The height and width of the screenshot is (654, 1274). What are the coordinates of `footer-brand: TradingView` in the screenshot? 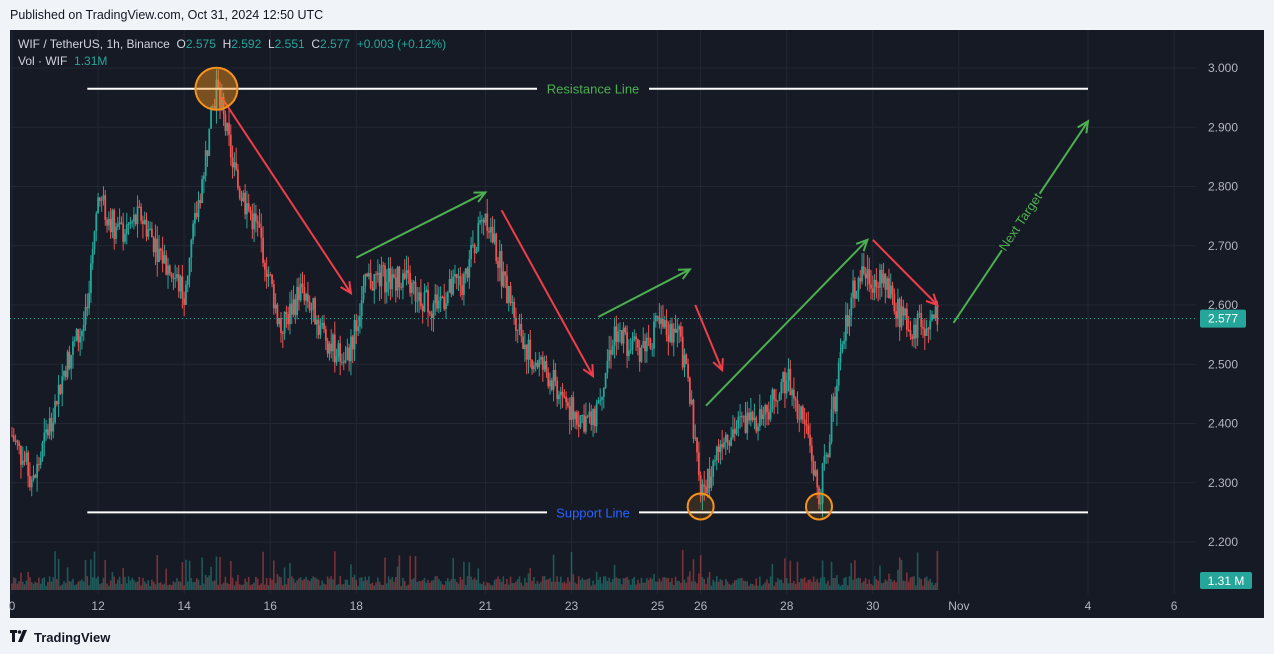 It's located at (72, 637).